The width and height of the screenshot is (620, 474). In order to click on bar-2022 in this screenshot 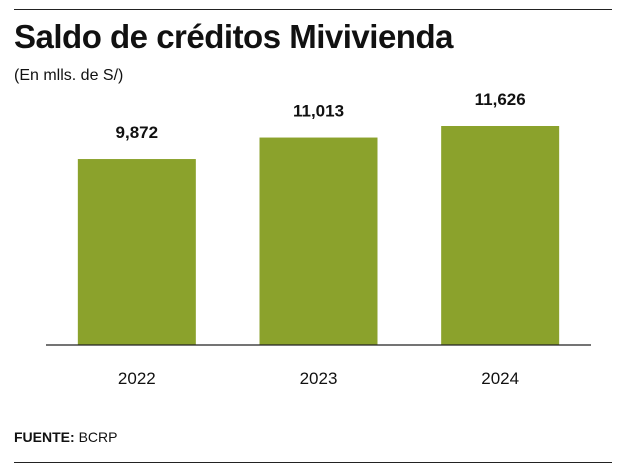, I will do `click(136, 252)`.